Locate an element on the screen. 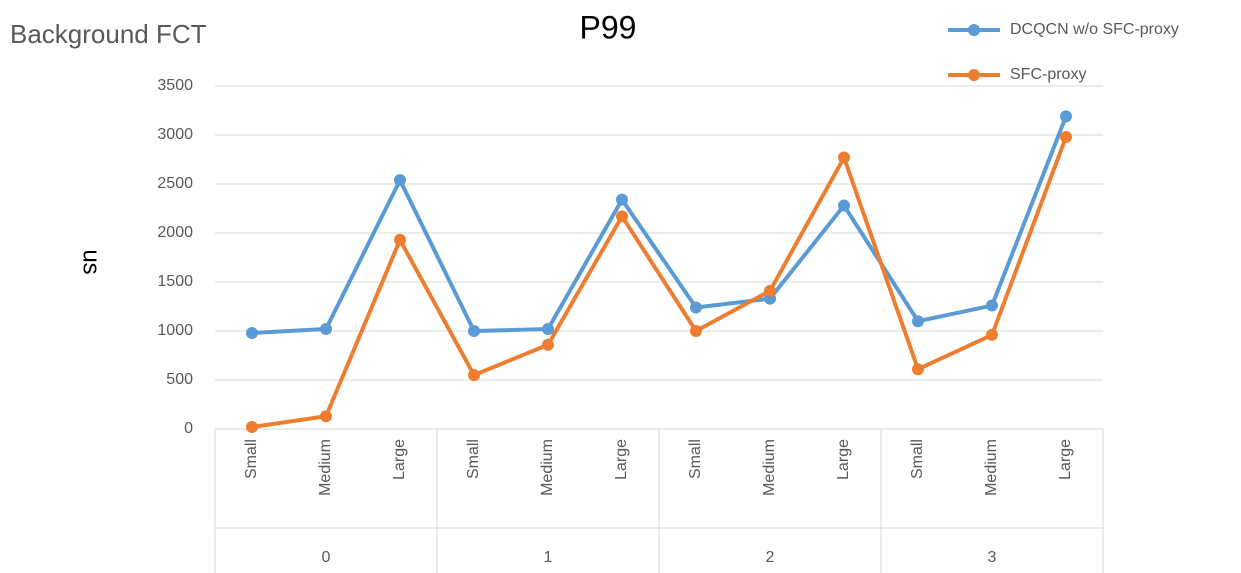 Image resolution: width=1241 pixels, height=573 pixels. y-tick-label: 500 is located at coordinates (179, 379).